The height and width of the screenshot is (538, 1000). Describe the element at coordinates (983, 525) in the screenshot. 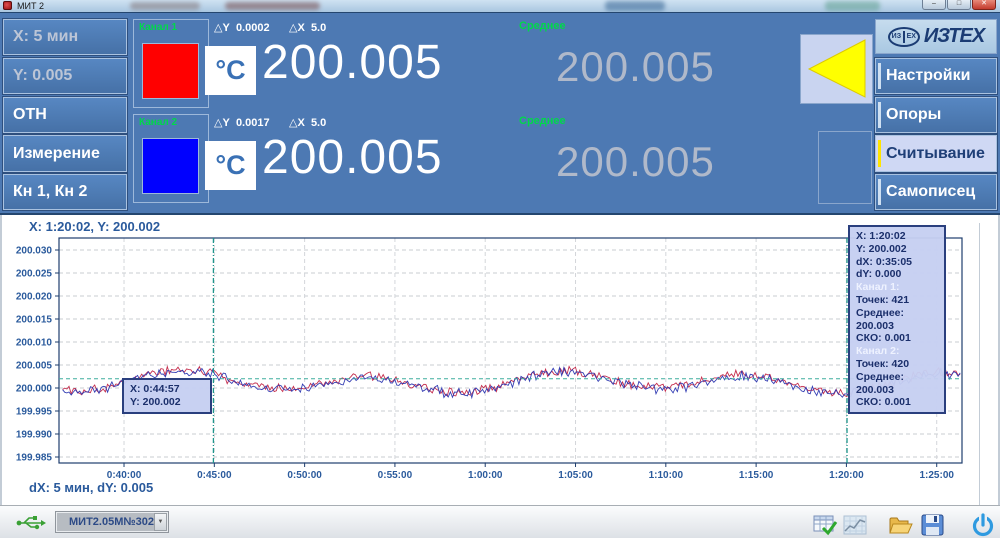

I see `power-icon` at that location.